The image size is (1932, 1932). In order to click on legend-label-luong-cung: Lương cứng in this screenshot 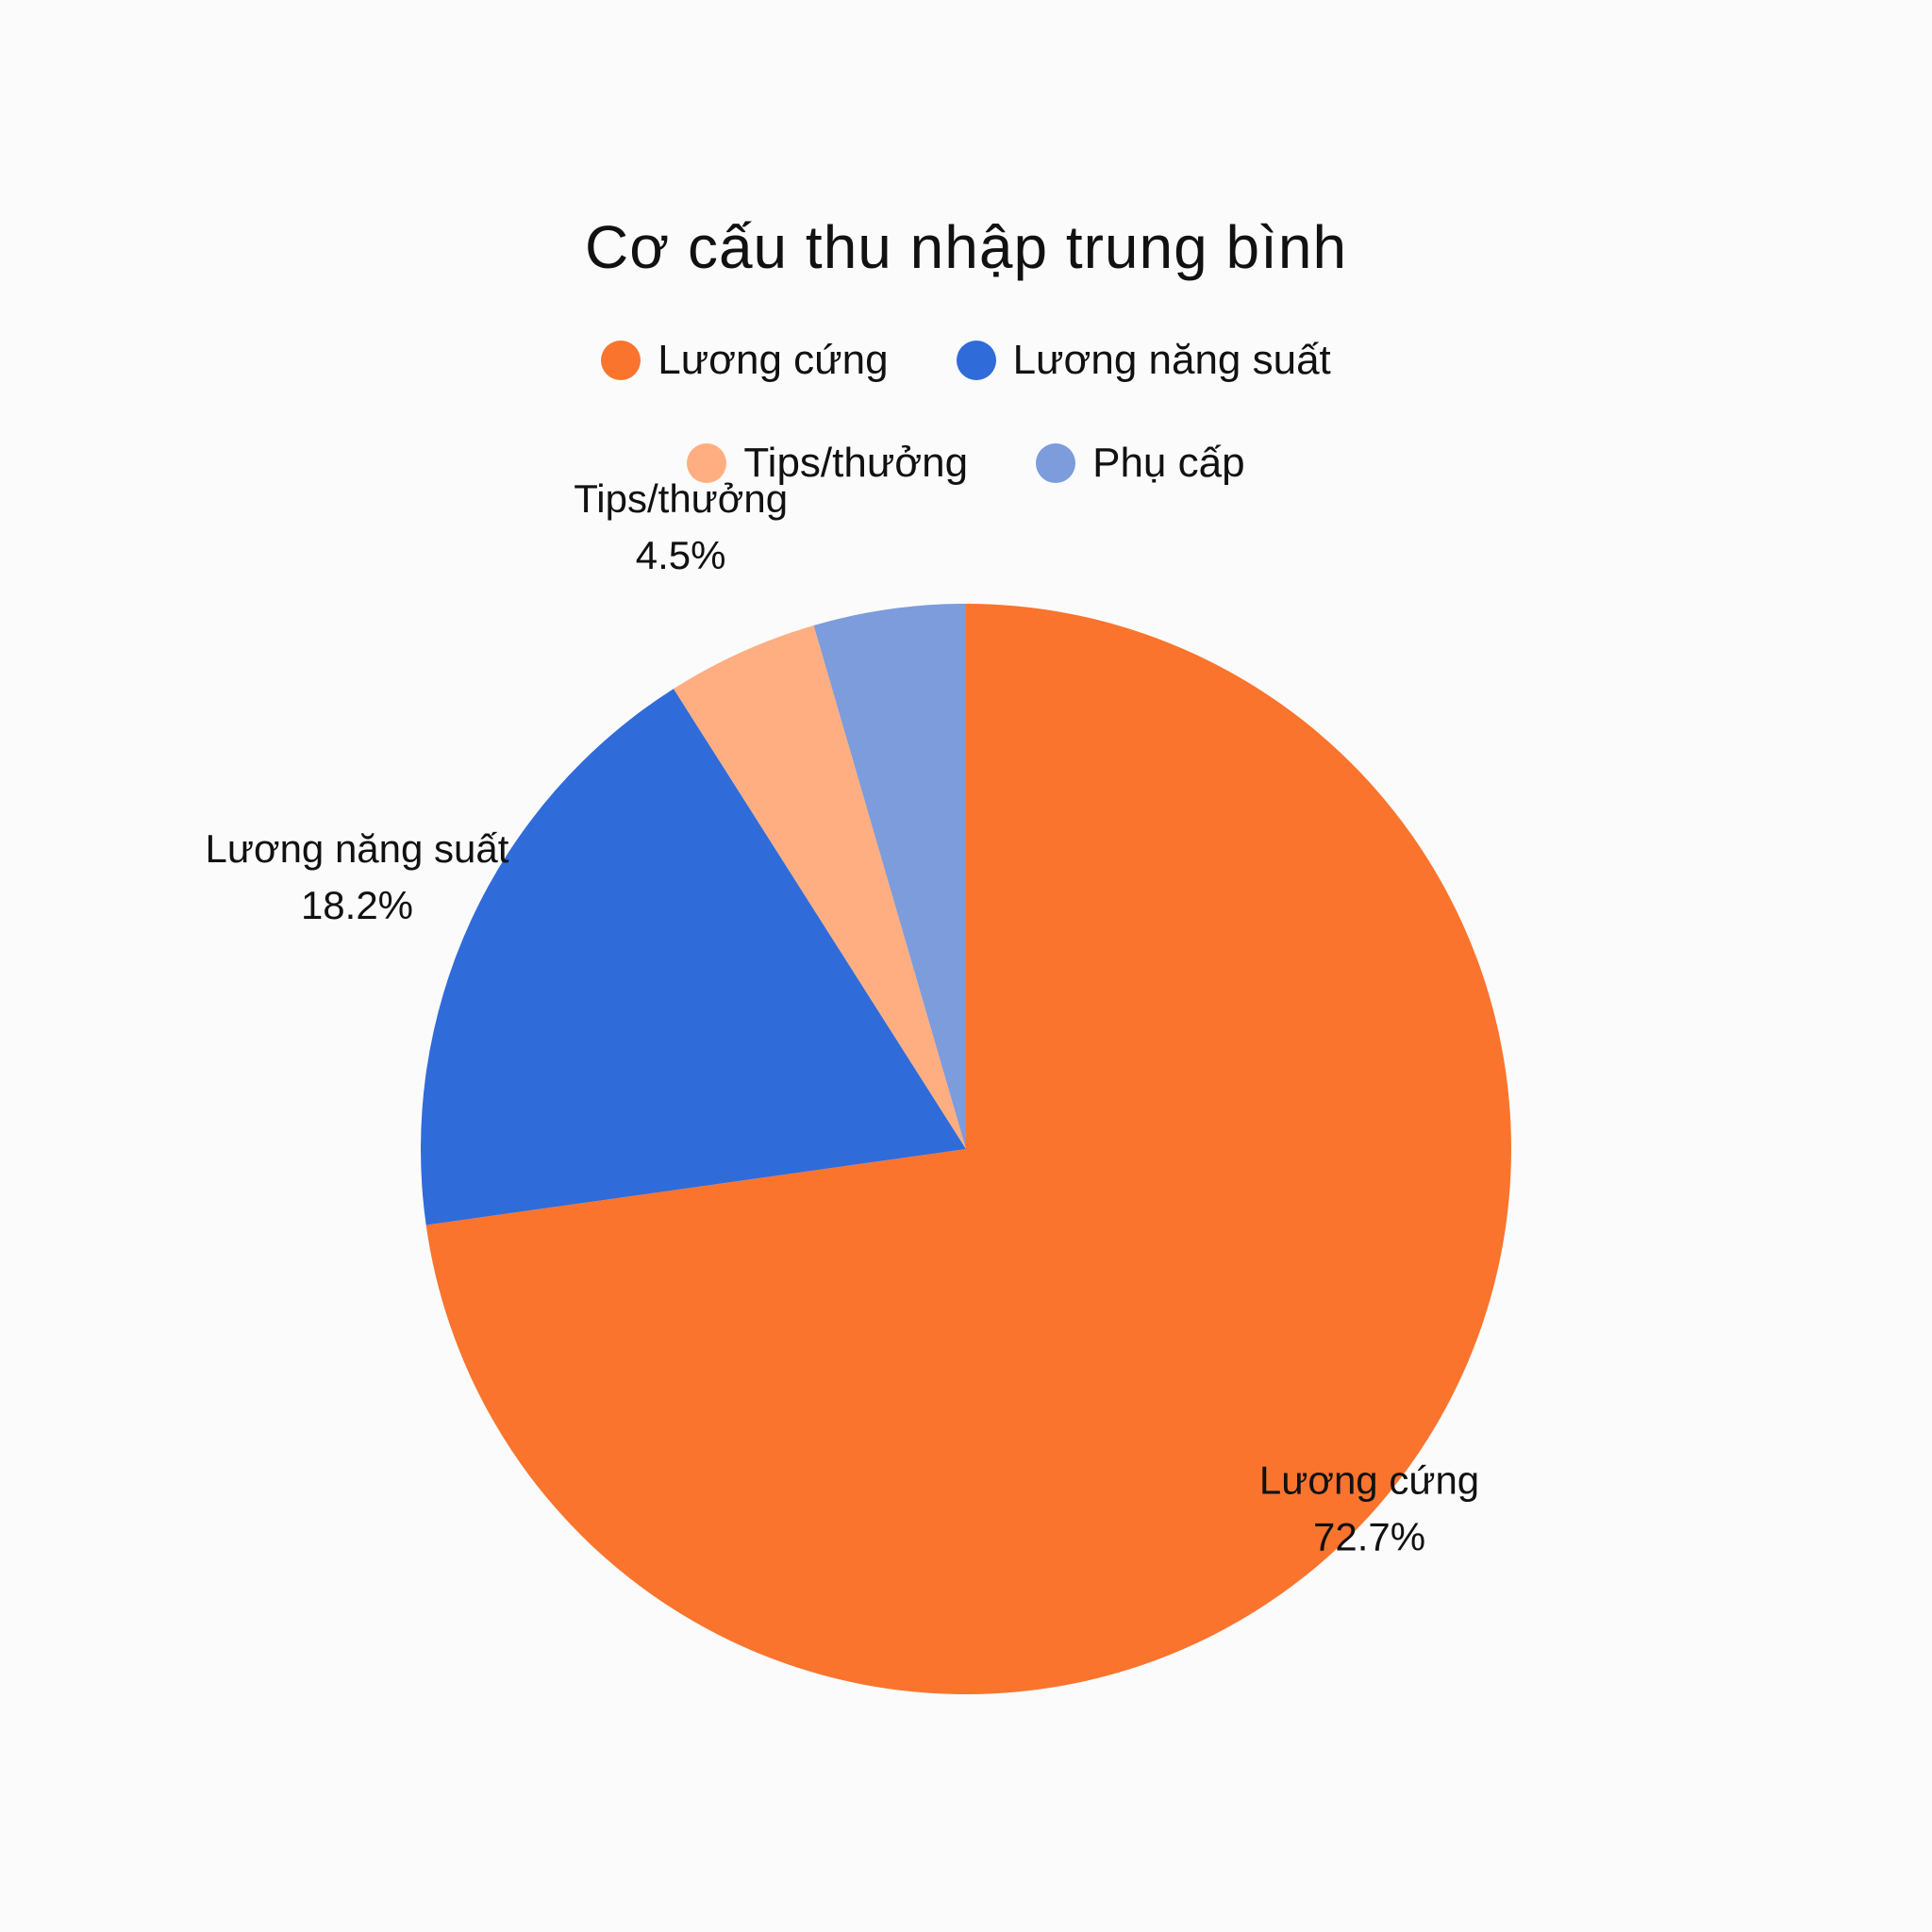, I will do `click(773, 360)`.